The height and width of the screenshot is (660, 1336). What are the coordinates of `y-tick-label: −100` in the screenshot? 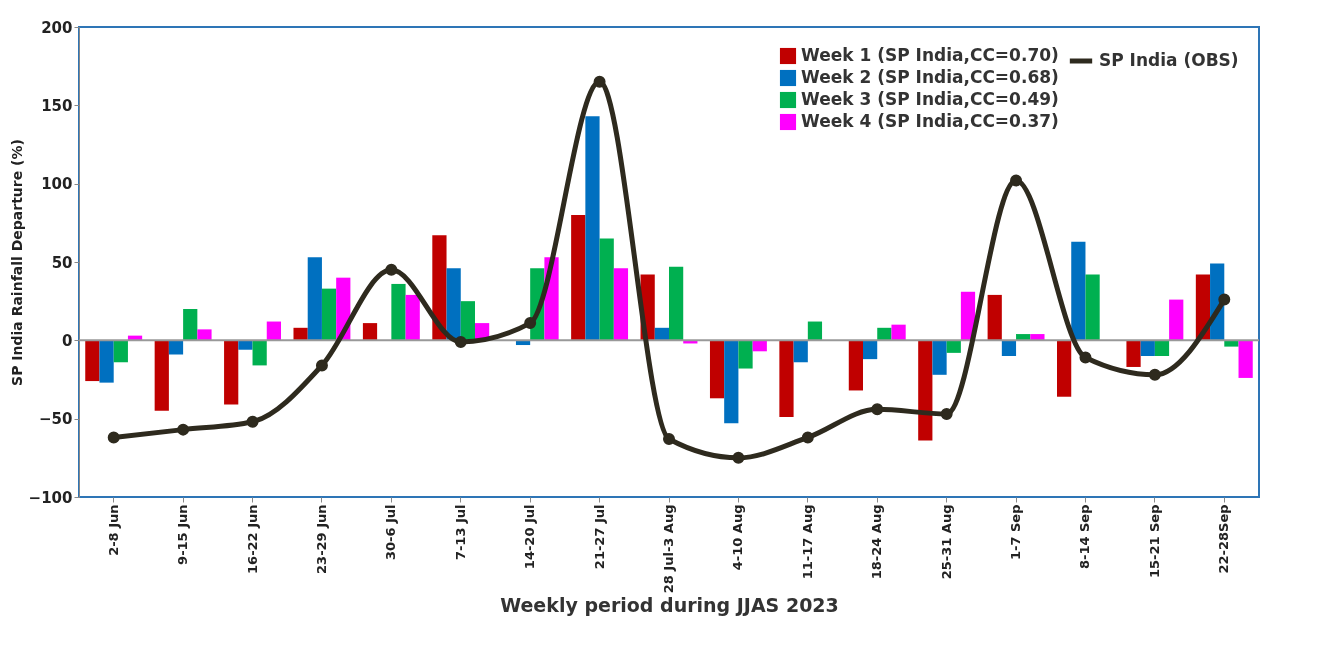 It's located at (50, 497).